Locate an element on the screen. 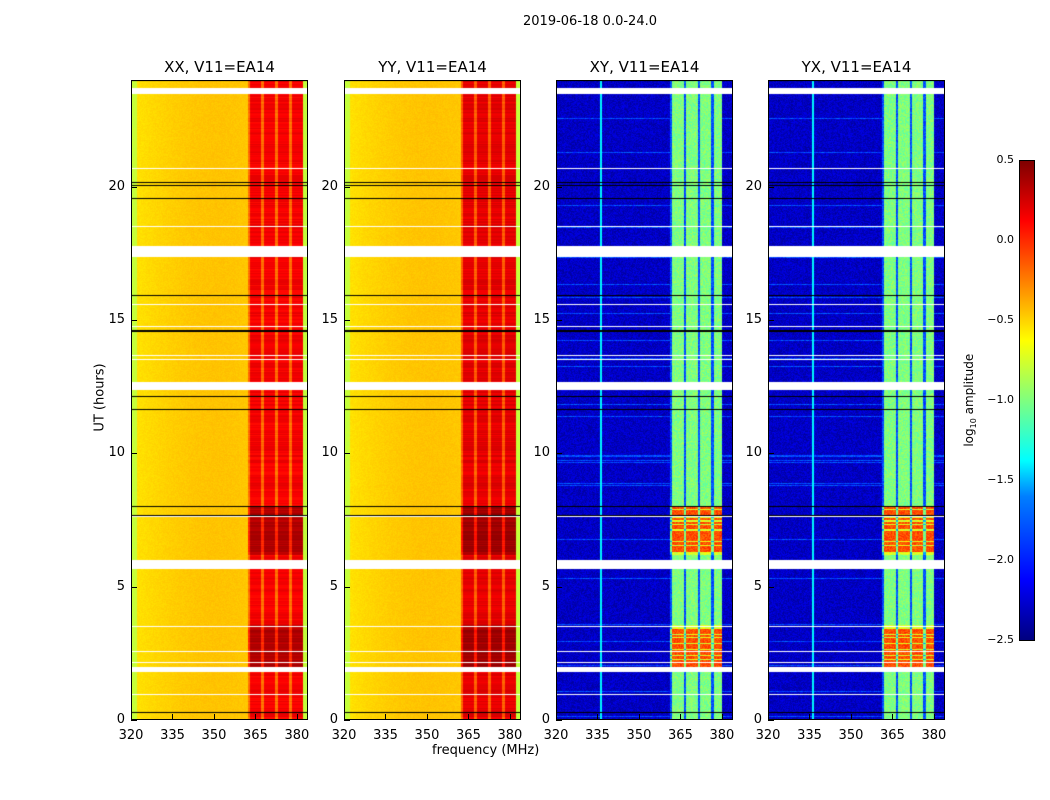  colorbar-tick-label: −1.0 is located at coordinates (1000, 399).